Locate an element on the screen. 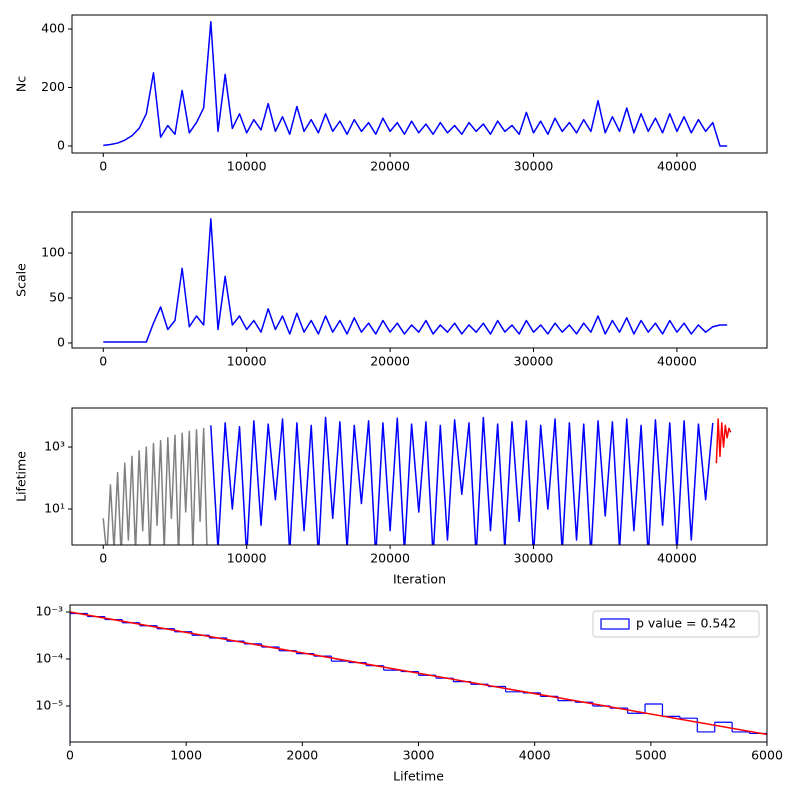 The width and height of the screenshot is (800, 804). legend-box is located at coordinates (676, 624).